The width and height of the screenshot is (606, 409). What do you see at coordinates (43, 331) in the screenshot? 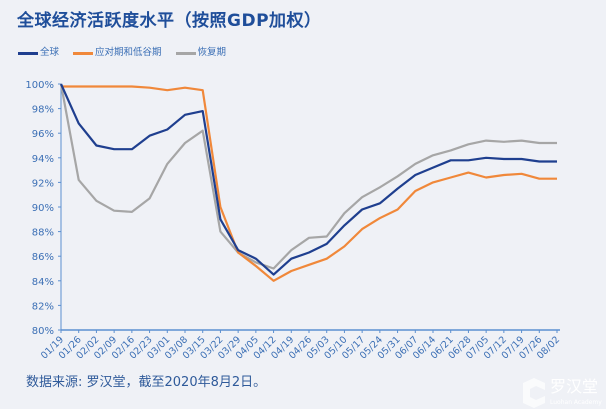
I see `y-tick-label: 80%` at bounding box center [43, 331].